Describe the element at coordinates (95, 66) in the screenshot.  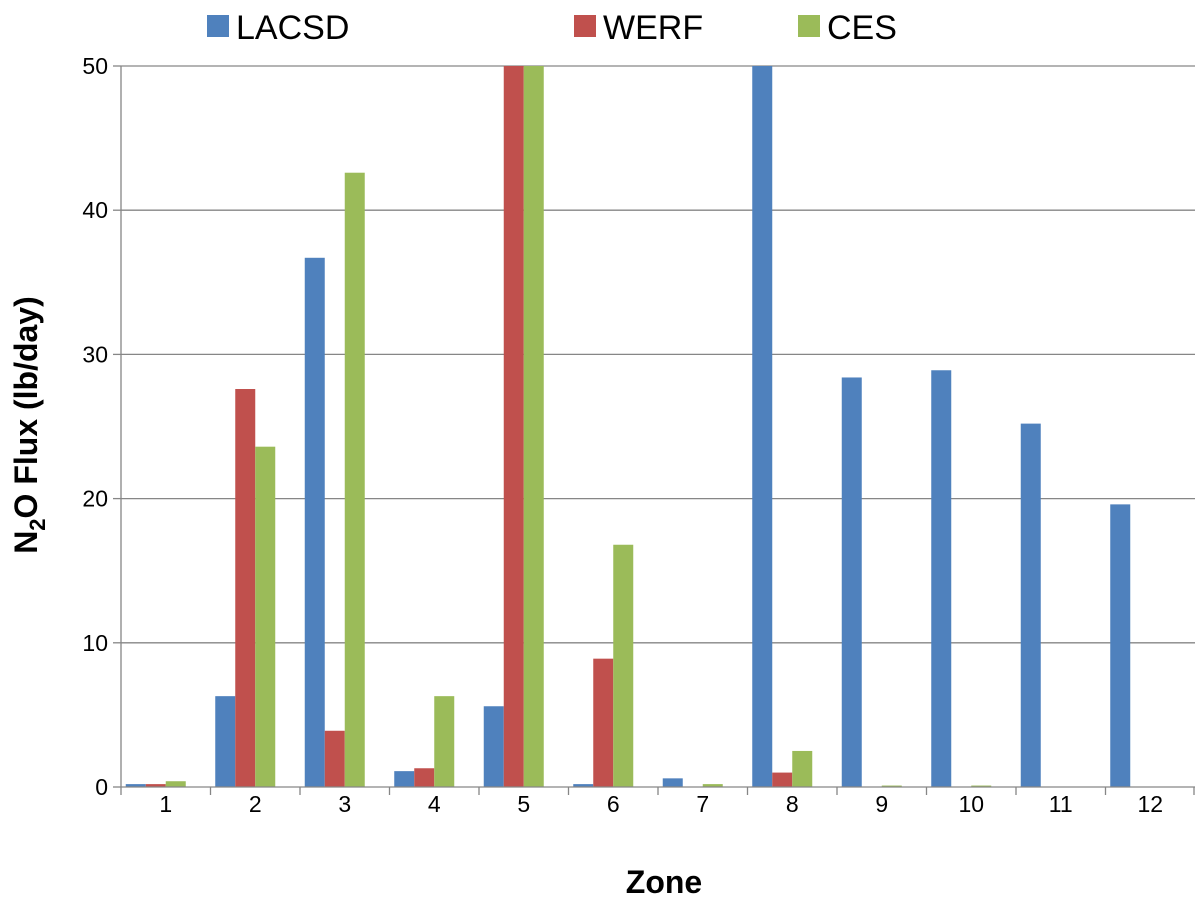
I see `y-tick-label-50: 50` at that location.